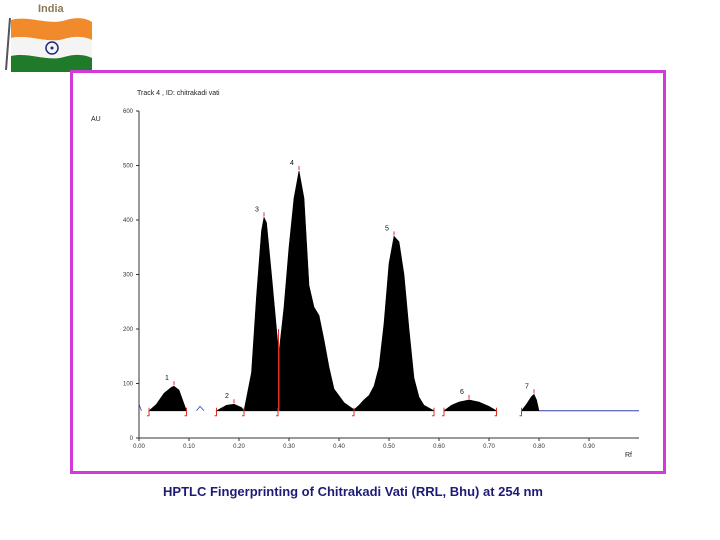  Describe the element at coordinates (489, 447) in the screenshot. I see `x-tick-label: 0.70` at that location.